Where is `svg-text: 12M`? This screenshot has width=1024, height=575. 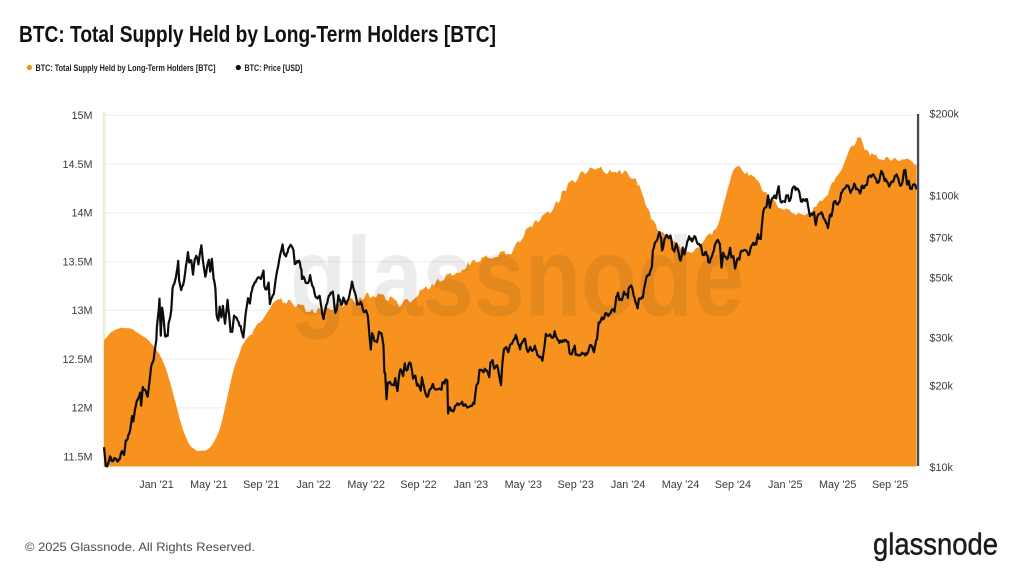 svg-text: 12M is located at coordinates (81, 409).